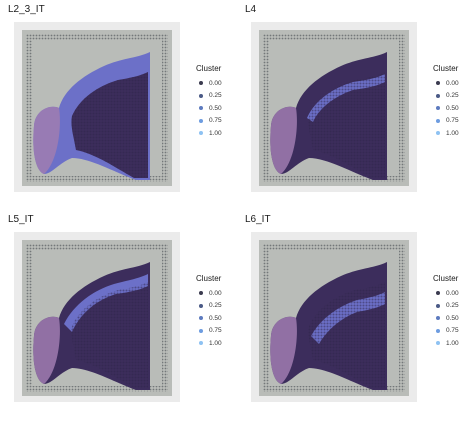 The width and height of the screenshot is (474, 421). I want to click on panel-title: L2_3_IT, so click(26, 9).